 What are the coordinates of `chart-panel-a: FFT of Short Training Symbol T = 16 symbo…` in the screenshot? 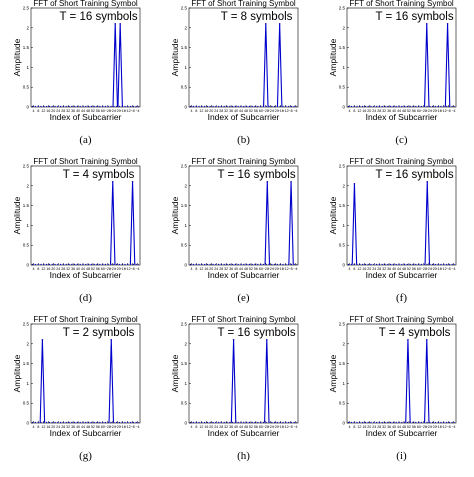 It's located at (76, 73).